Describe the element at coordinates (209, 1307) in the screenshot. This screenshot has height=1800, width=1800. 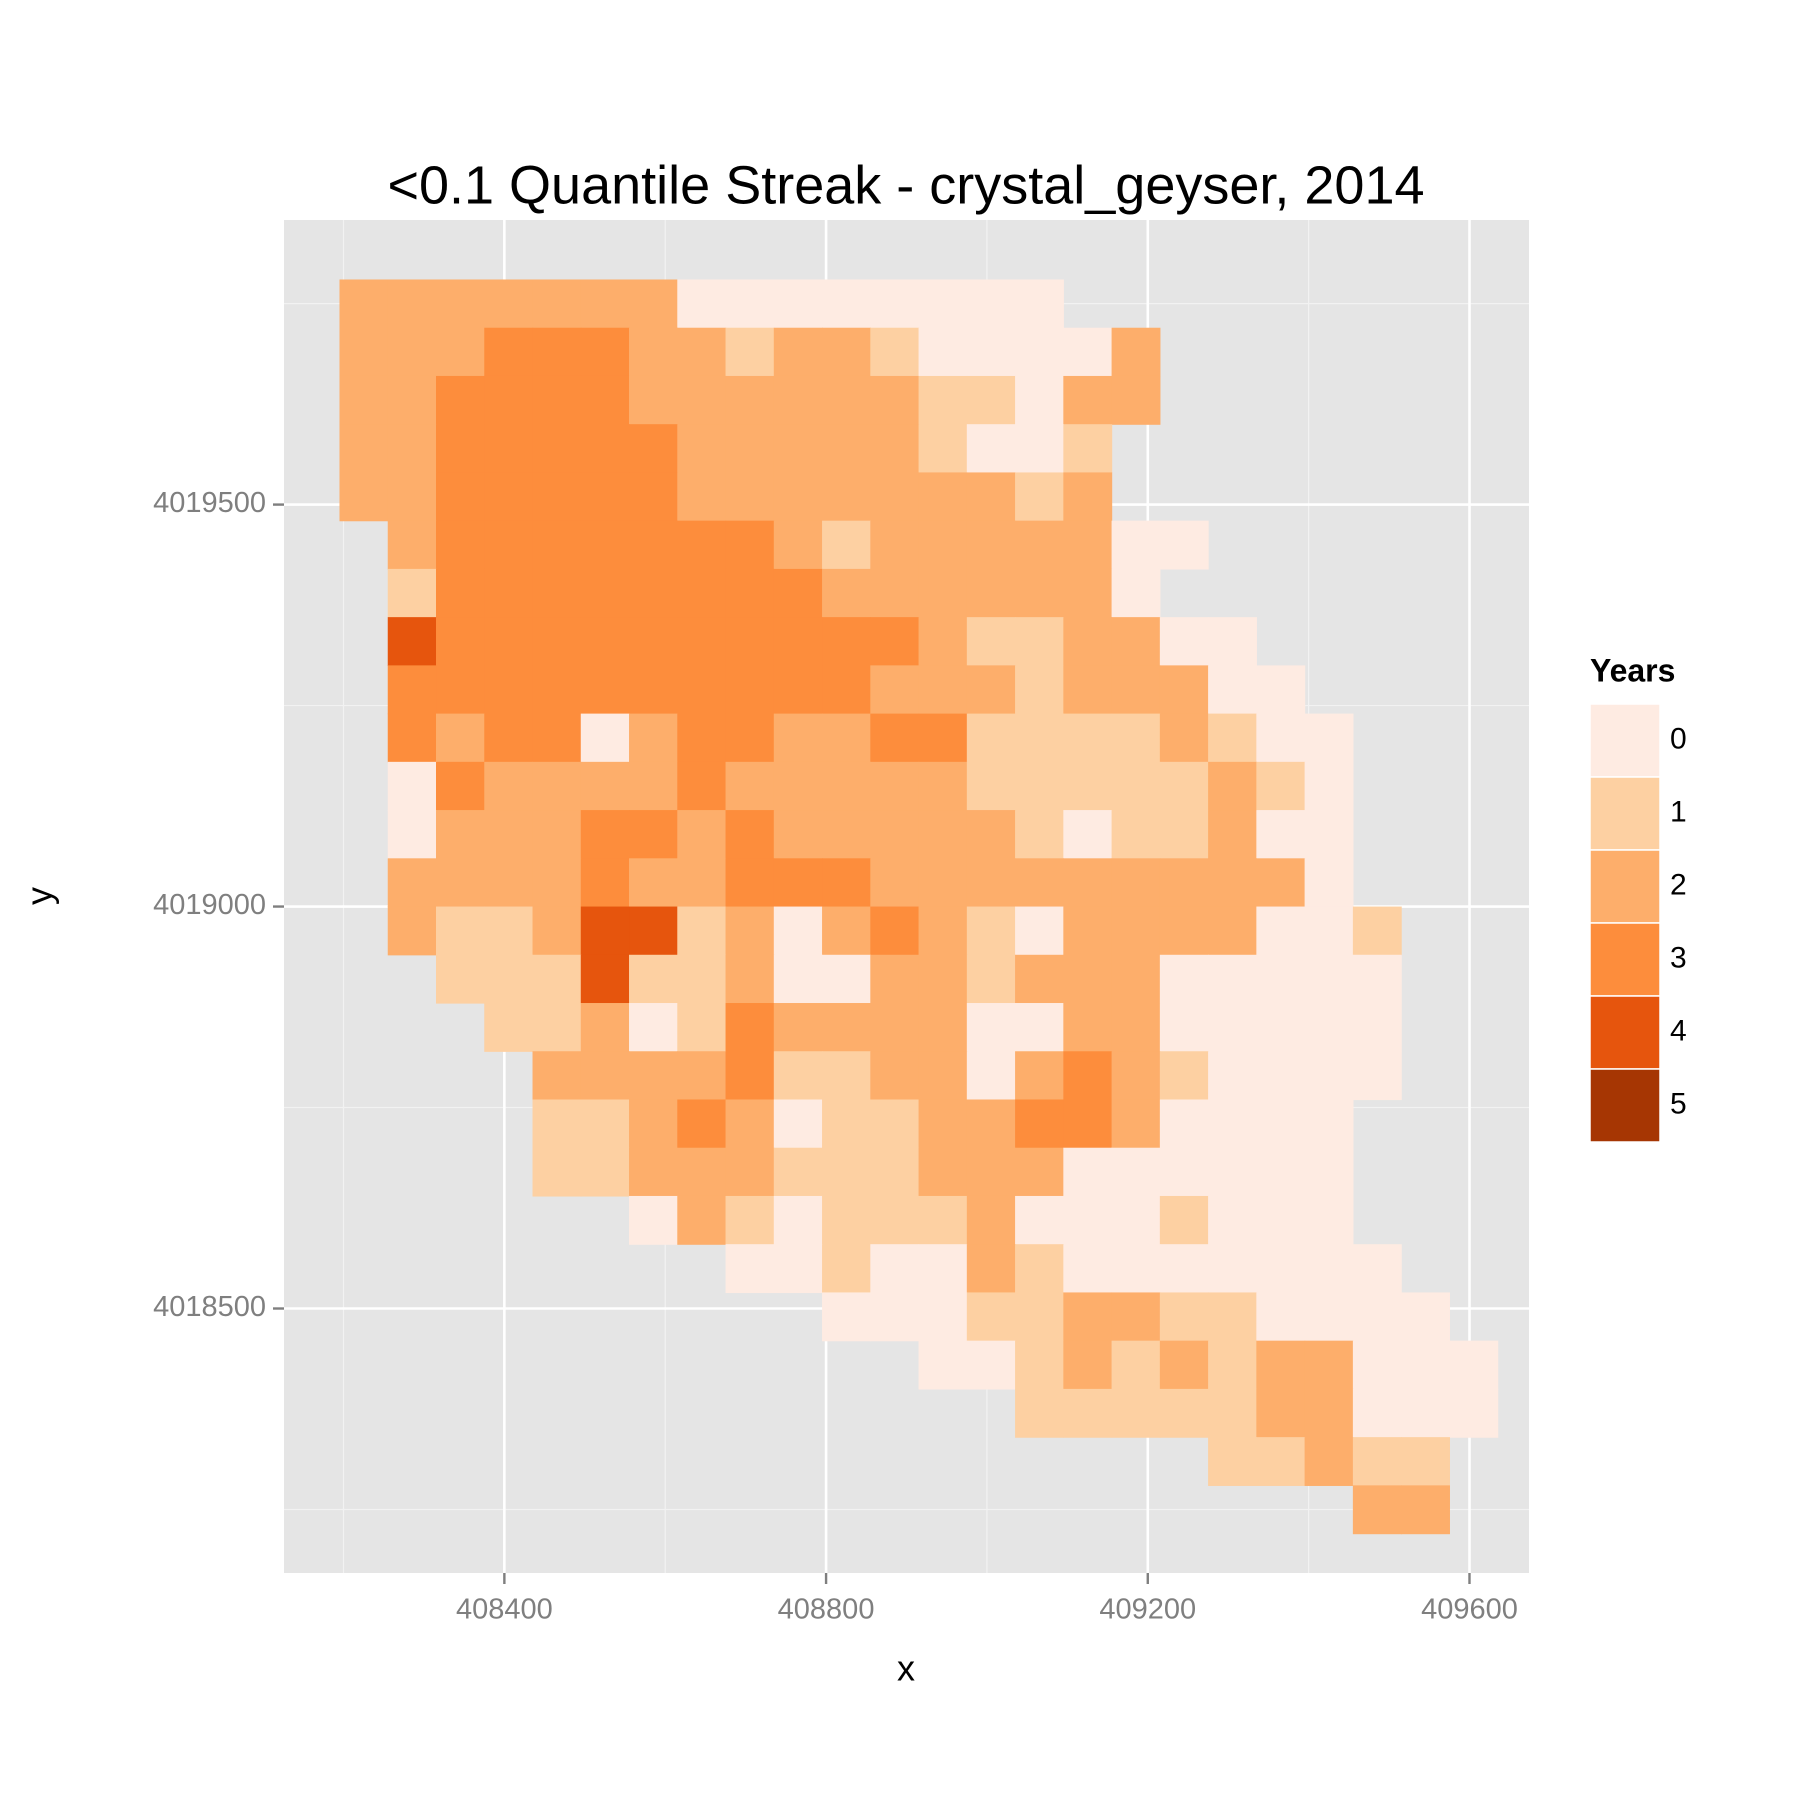
I see `y-tick-label: 4018500` at that location.